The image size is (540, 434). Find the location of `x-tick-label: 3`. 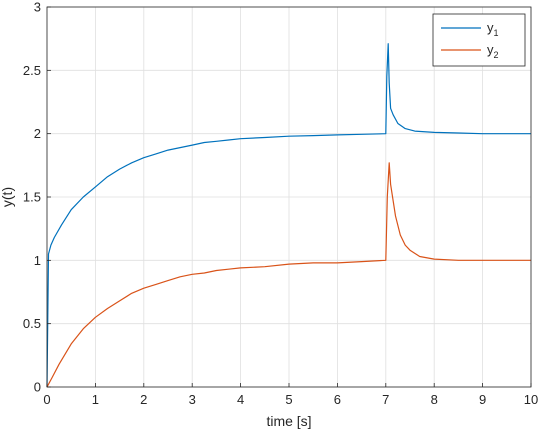

x-tick-label: 3 is located at coordinates (192, 399).